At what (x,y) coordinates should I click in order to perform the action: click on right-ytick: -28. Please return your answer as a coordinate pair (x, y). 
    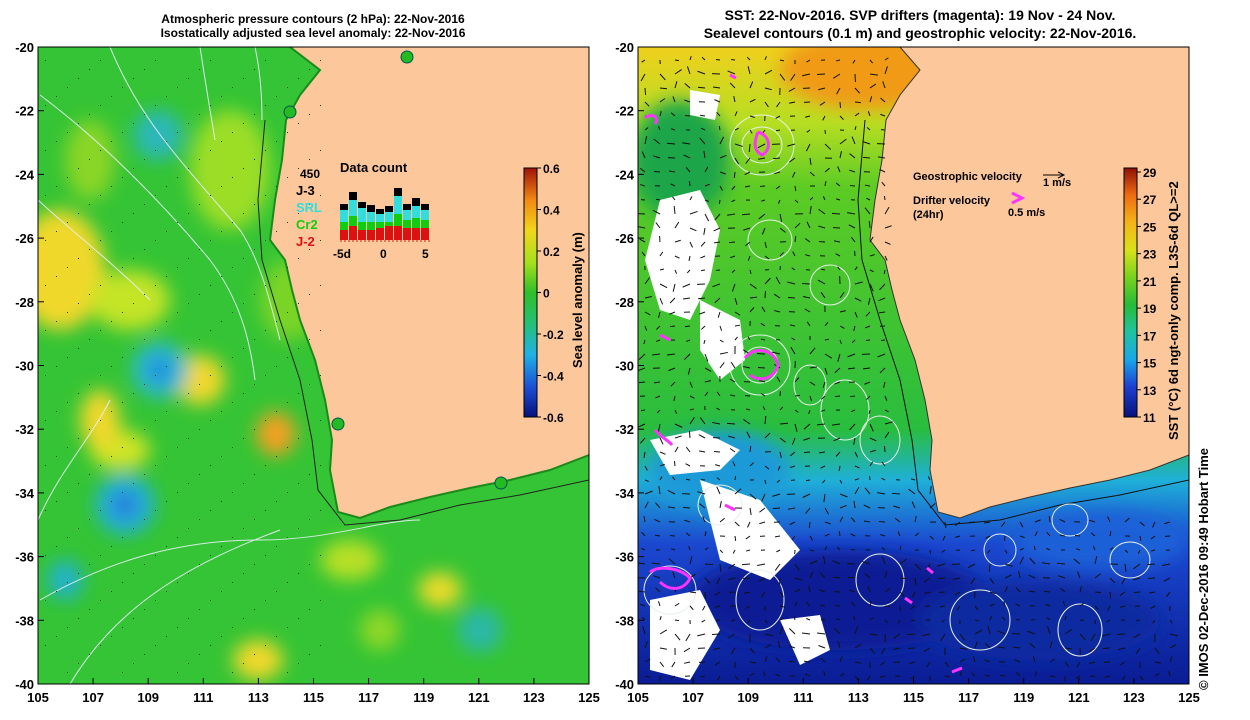
    Looking at the image, I should click on (624, 302).